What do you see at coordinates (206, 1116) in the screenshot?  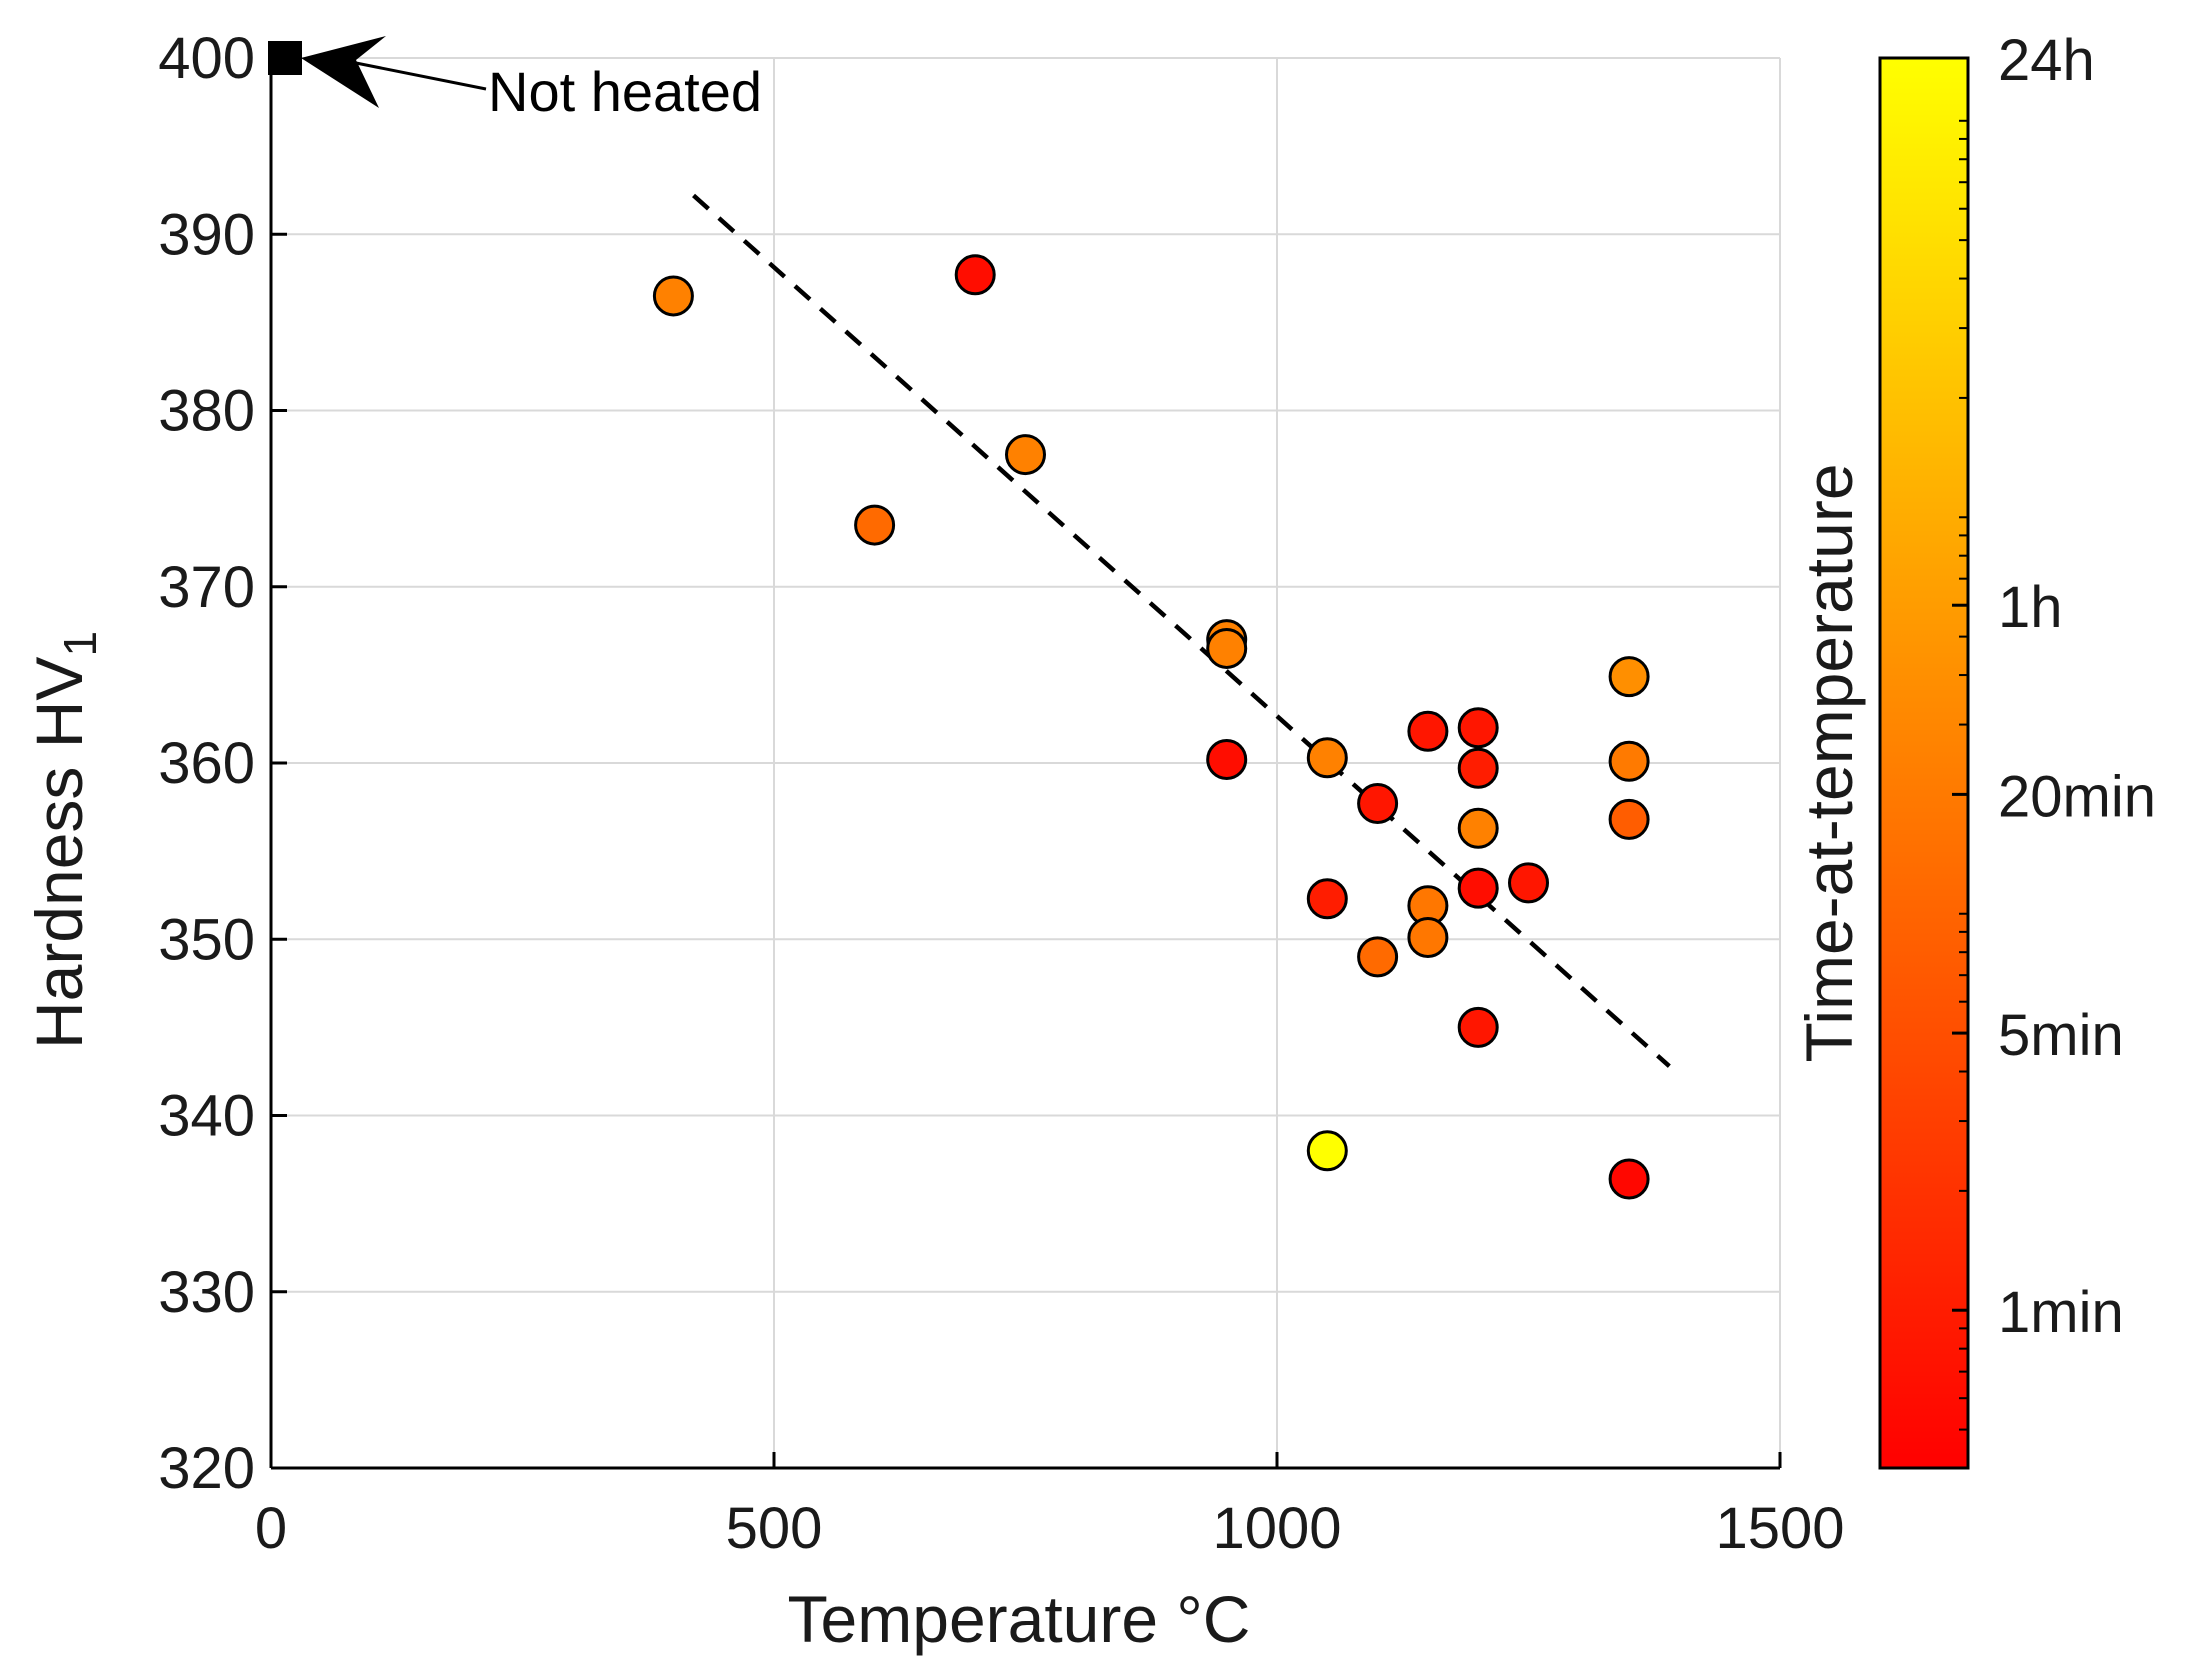 I see `y-tick-label: 340` at bounding box center [206, 1116].